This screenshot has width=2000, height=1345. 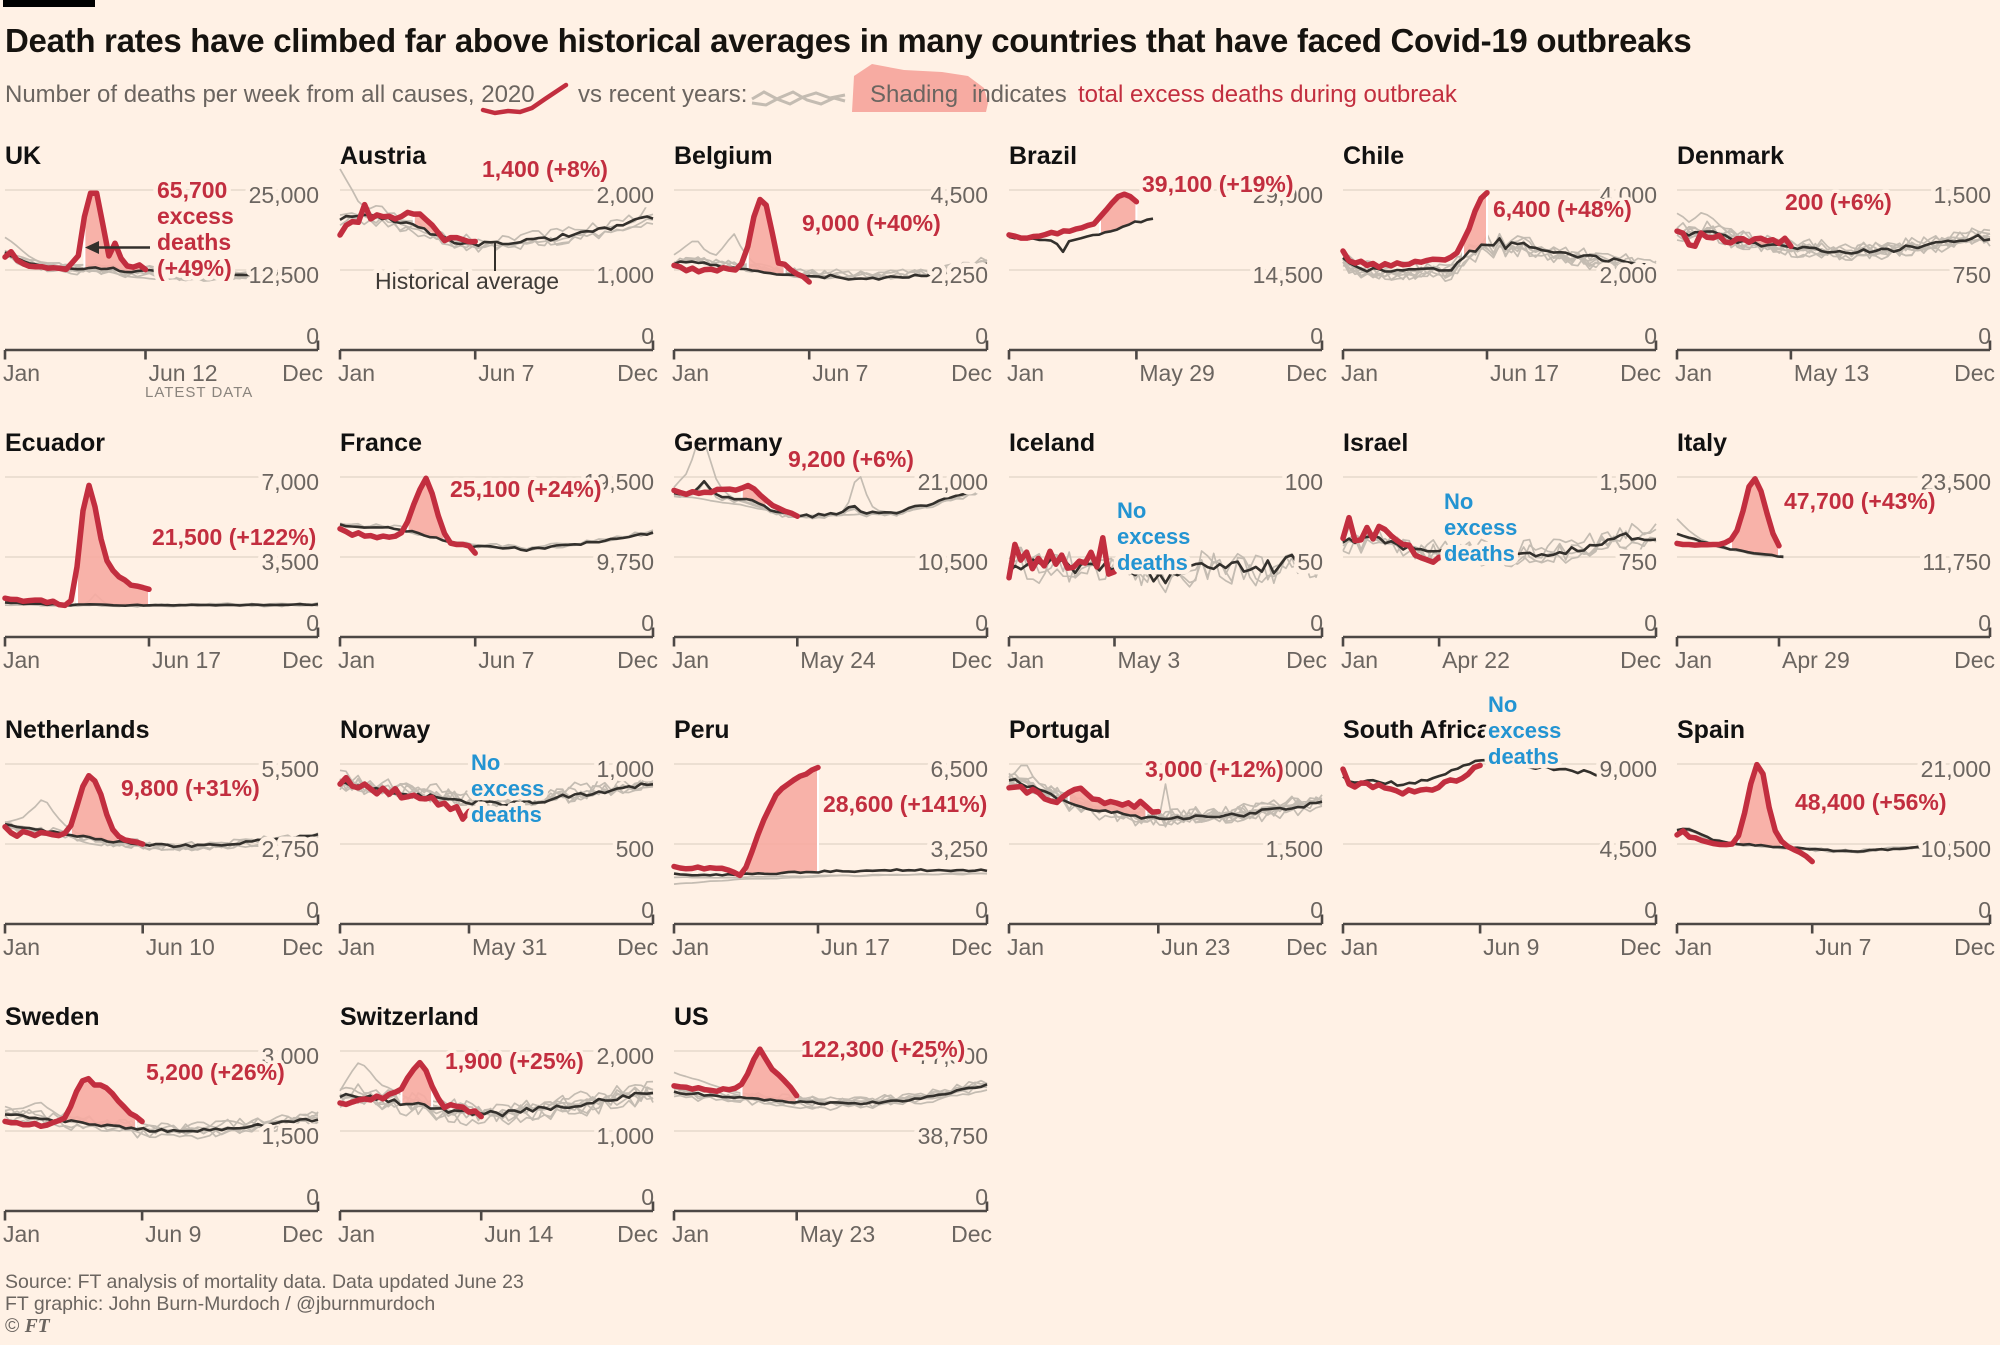 I want to click on svg-text: 3,000 (+12%), so click(x=1214, y=769).